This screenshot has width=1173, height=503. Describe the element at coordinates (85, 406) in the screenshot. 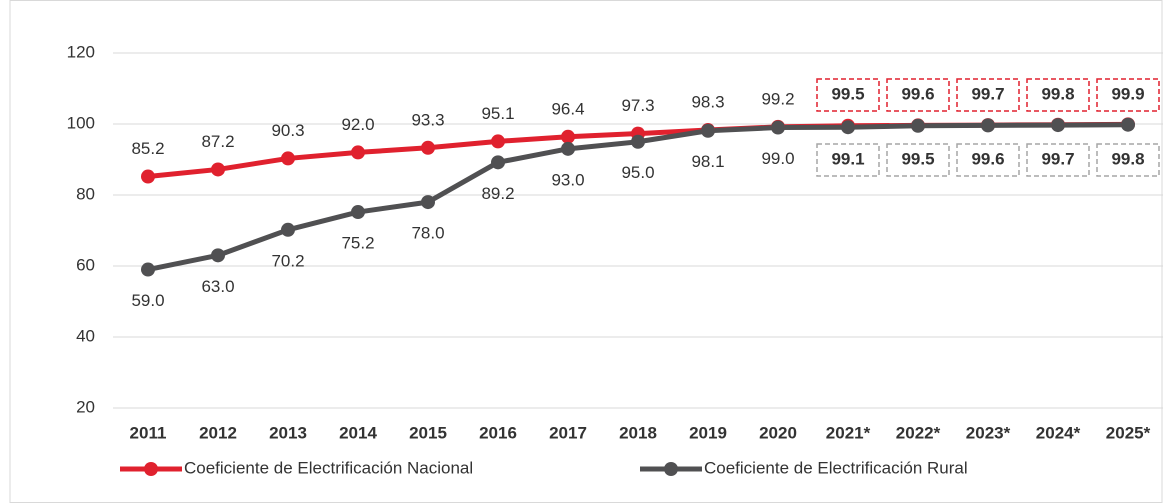

I see `y-tick-label: 20` at that location.